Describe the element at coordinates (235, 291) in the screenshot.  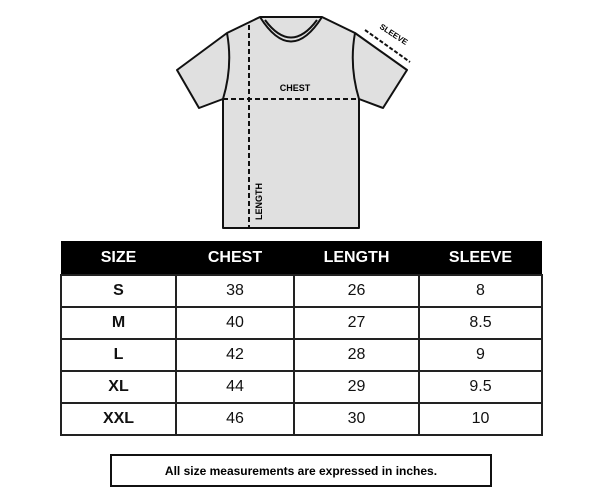
I see `cell-chest: 38` at that location.